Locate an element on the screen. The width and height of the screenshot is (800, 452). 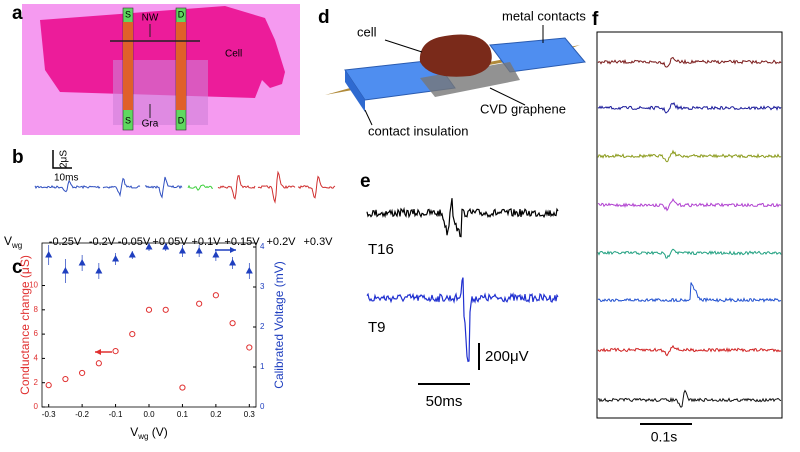
y2-tick-label: 3 is located at coordinates (262, 286).